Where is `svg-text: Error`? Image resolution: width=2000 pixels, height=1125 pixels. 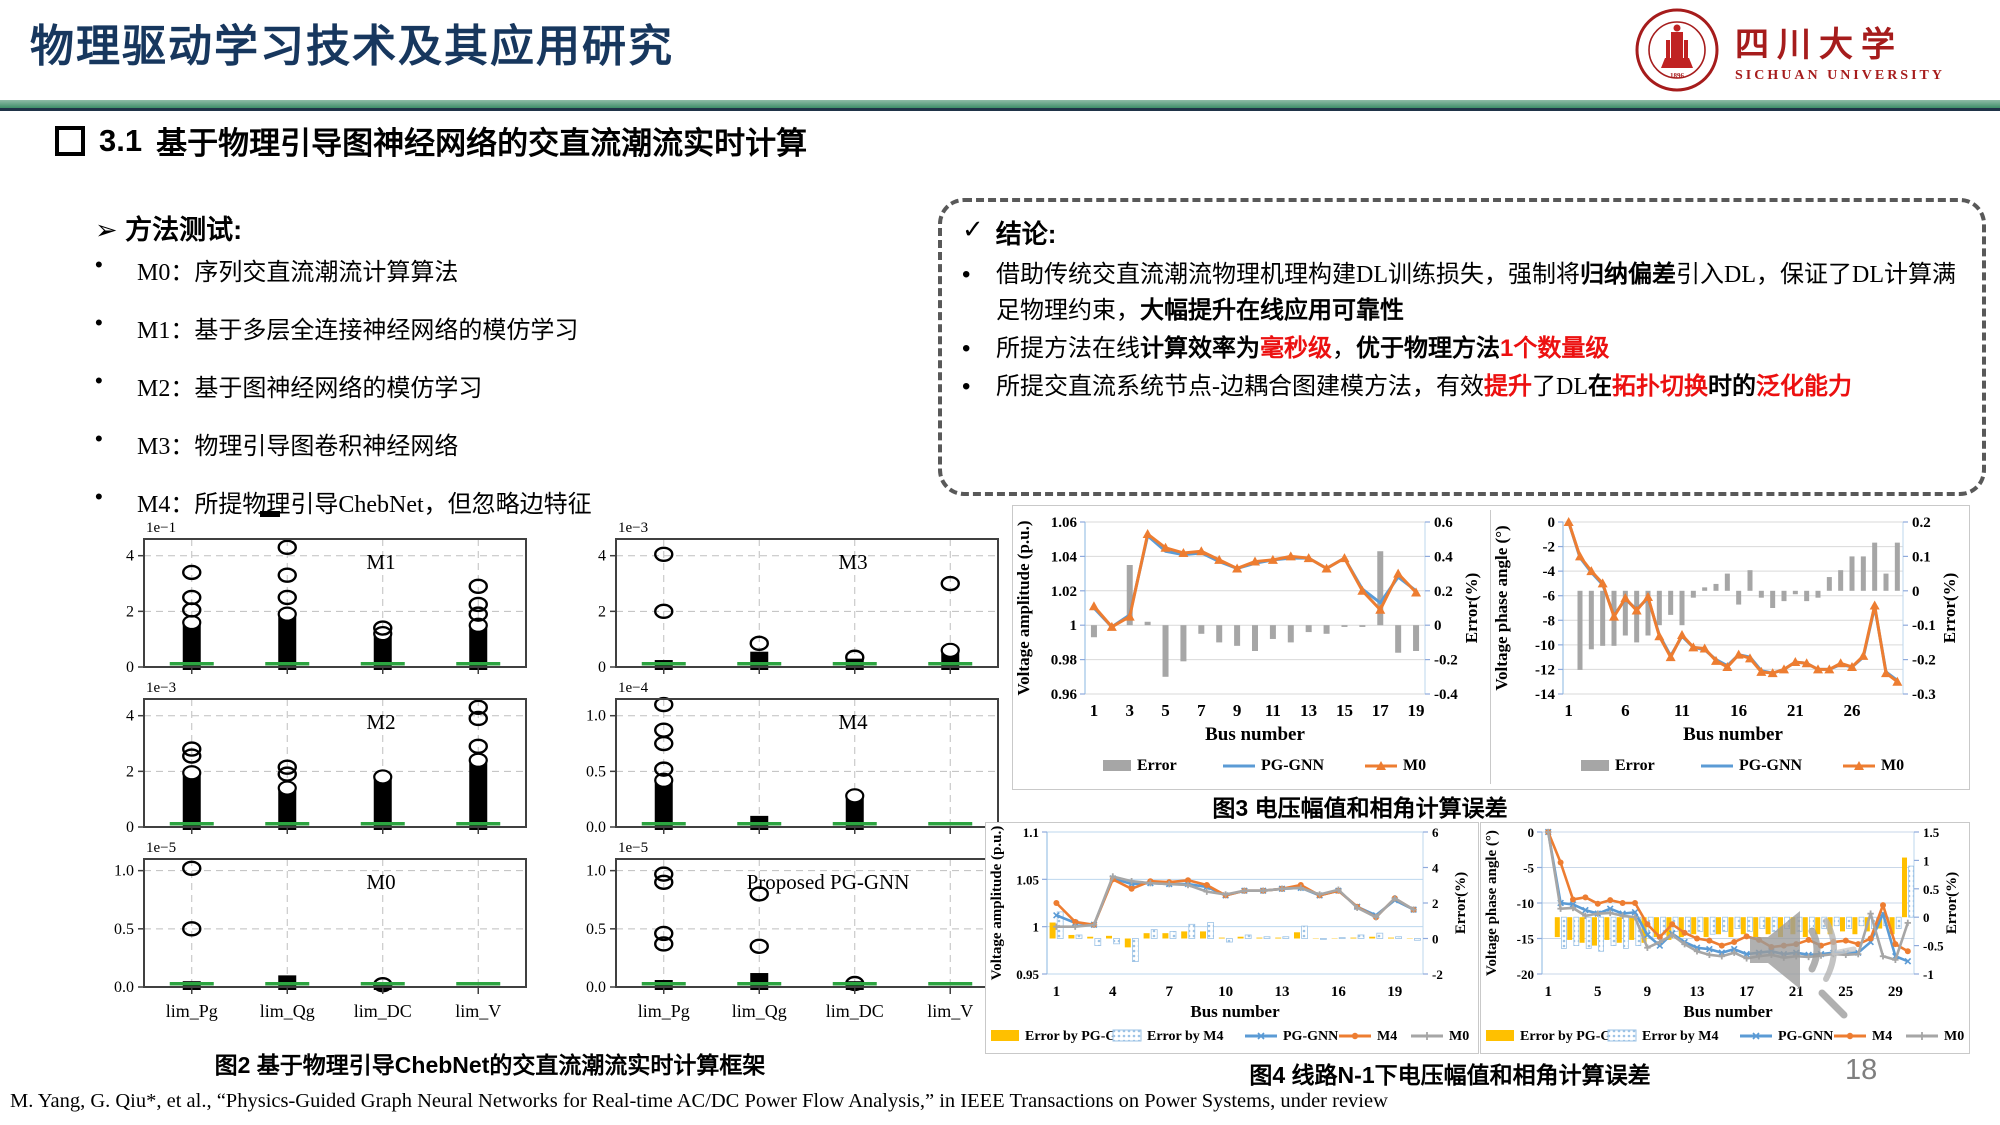
svg-text: Error is located at coordinates (1157, 765).